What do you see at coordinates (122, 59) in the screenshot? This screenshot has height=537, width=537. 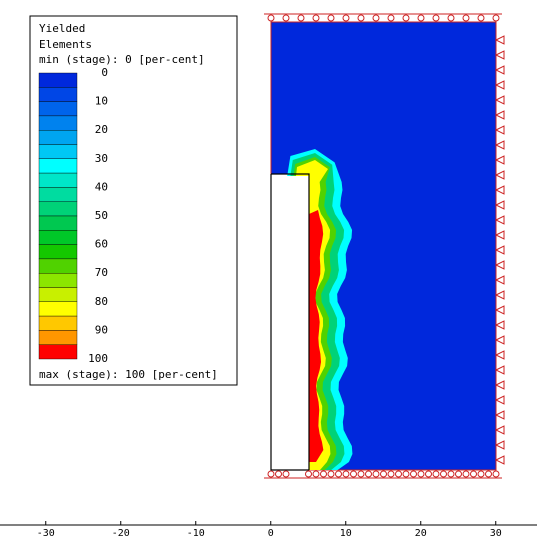 I see `legend-min: min (stage): 0 [per-cent]` at bounding box center [122, 59].